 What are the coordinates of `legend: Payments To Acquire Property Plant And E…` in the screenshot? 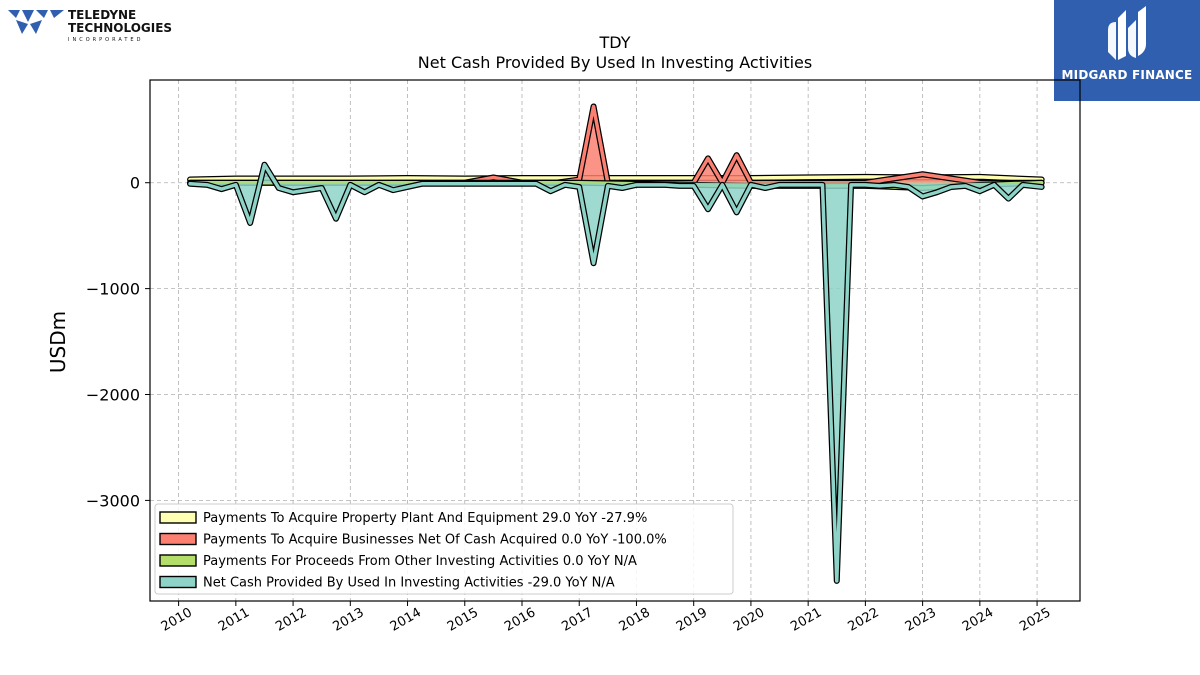 It's located at (444, 549).